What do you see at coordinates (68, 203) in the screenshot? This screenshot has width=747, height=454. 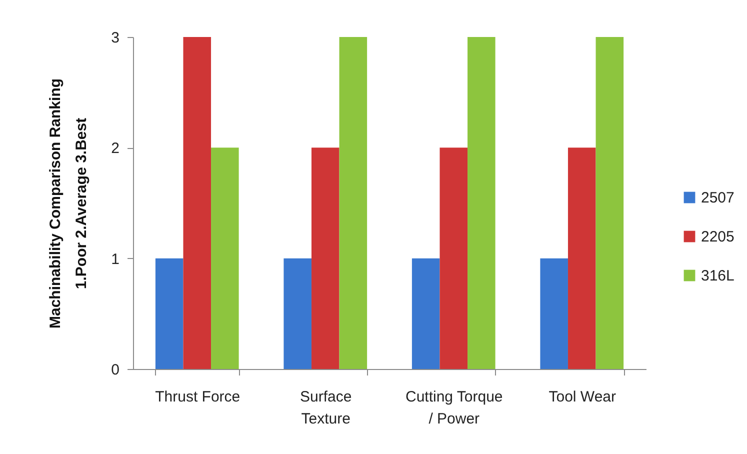 I see `y-axis-title: Machinability Comparison Ranking 1.Poor 2.Average 3.Best` at bounding box center [68, 203].